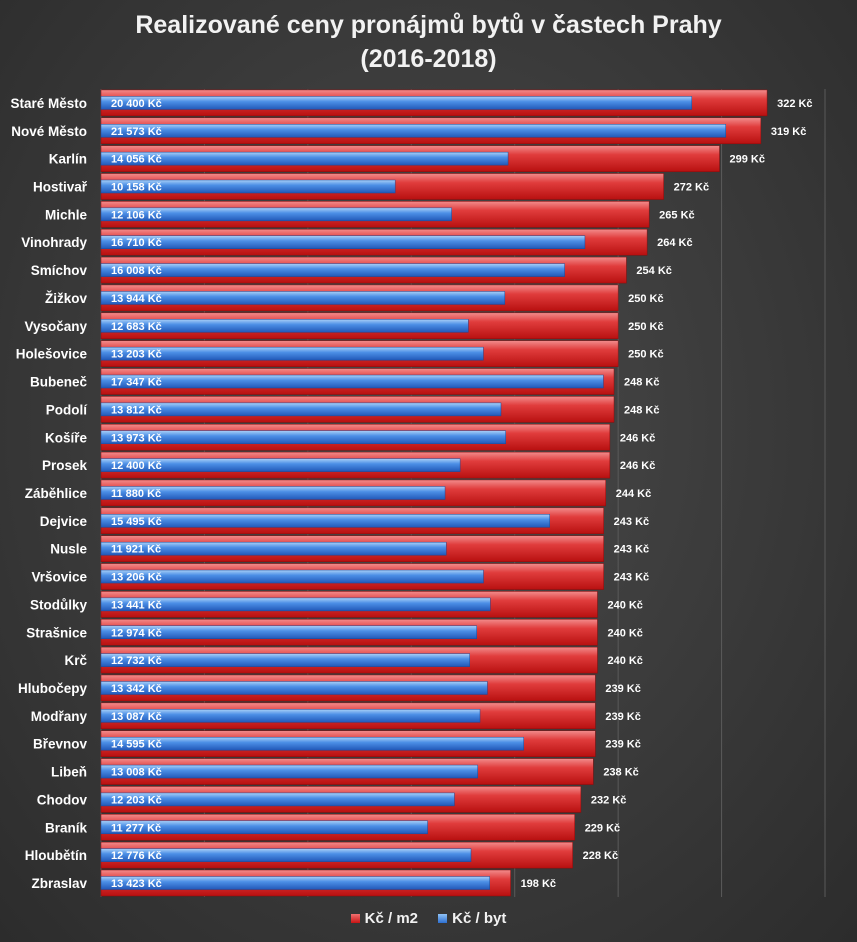 This screenshot has height=942, width=857. I want to click on data-label-kc-m2: 244 Kč, so click(633, 494).